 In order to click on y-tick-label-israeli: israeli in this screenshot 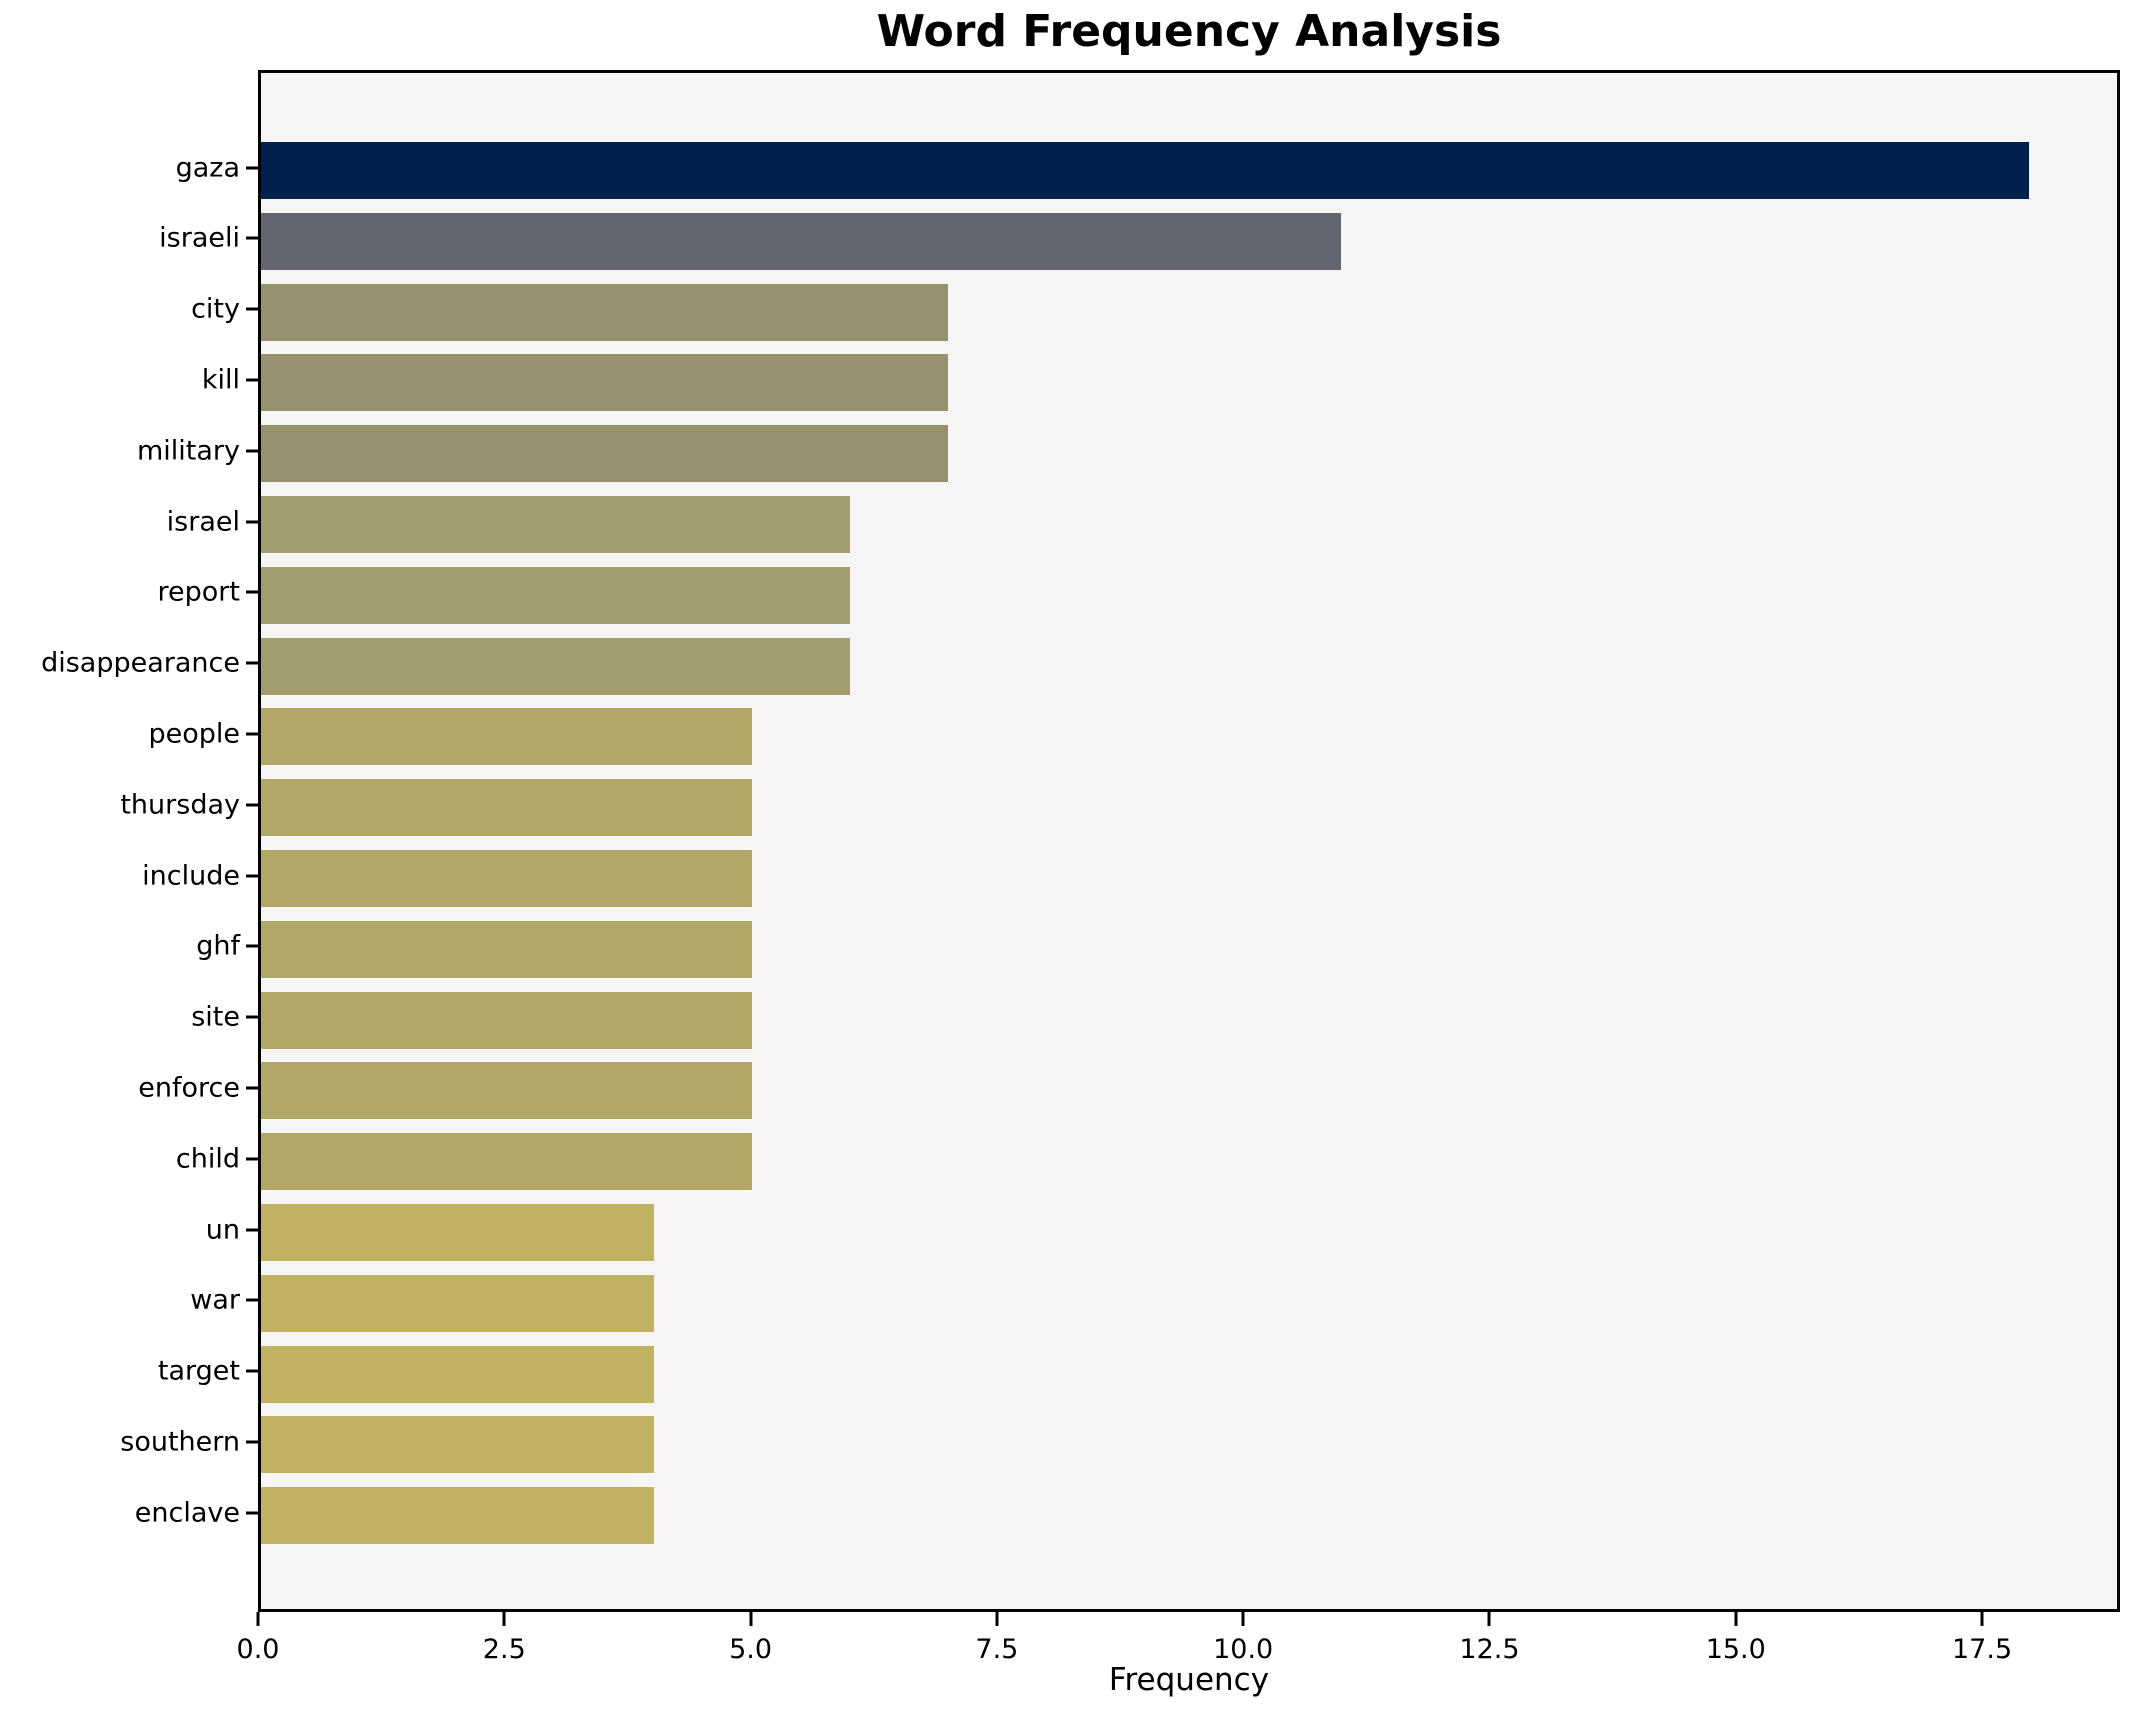, I will do `click(199, 238)`.